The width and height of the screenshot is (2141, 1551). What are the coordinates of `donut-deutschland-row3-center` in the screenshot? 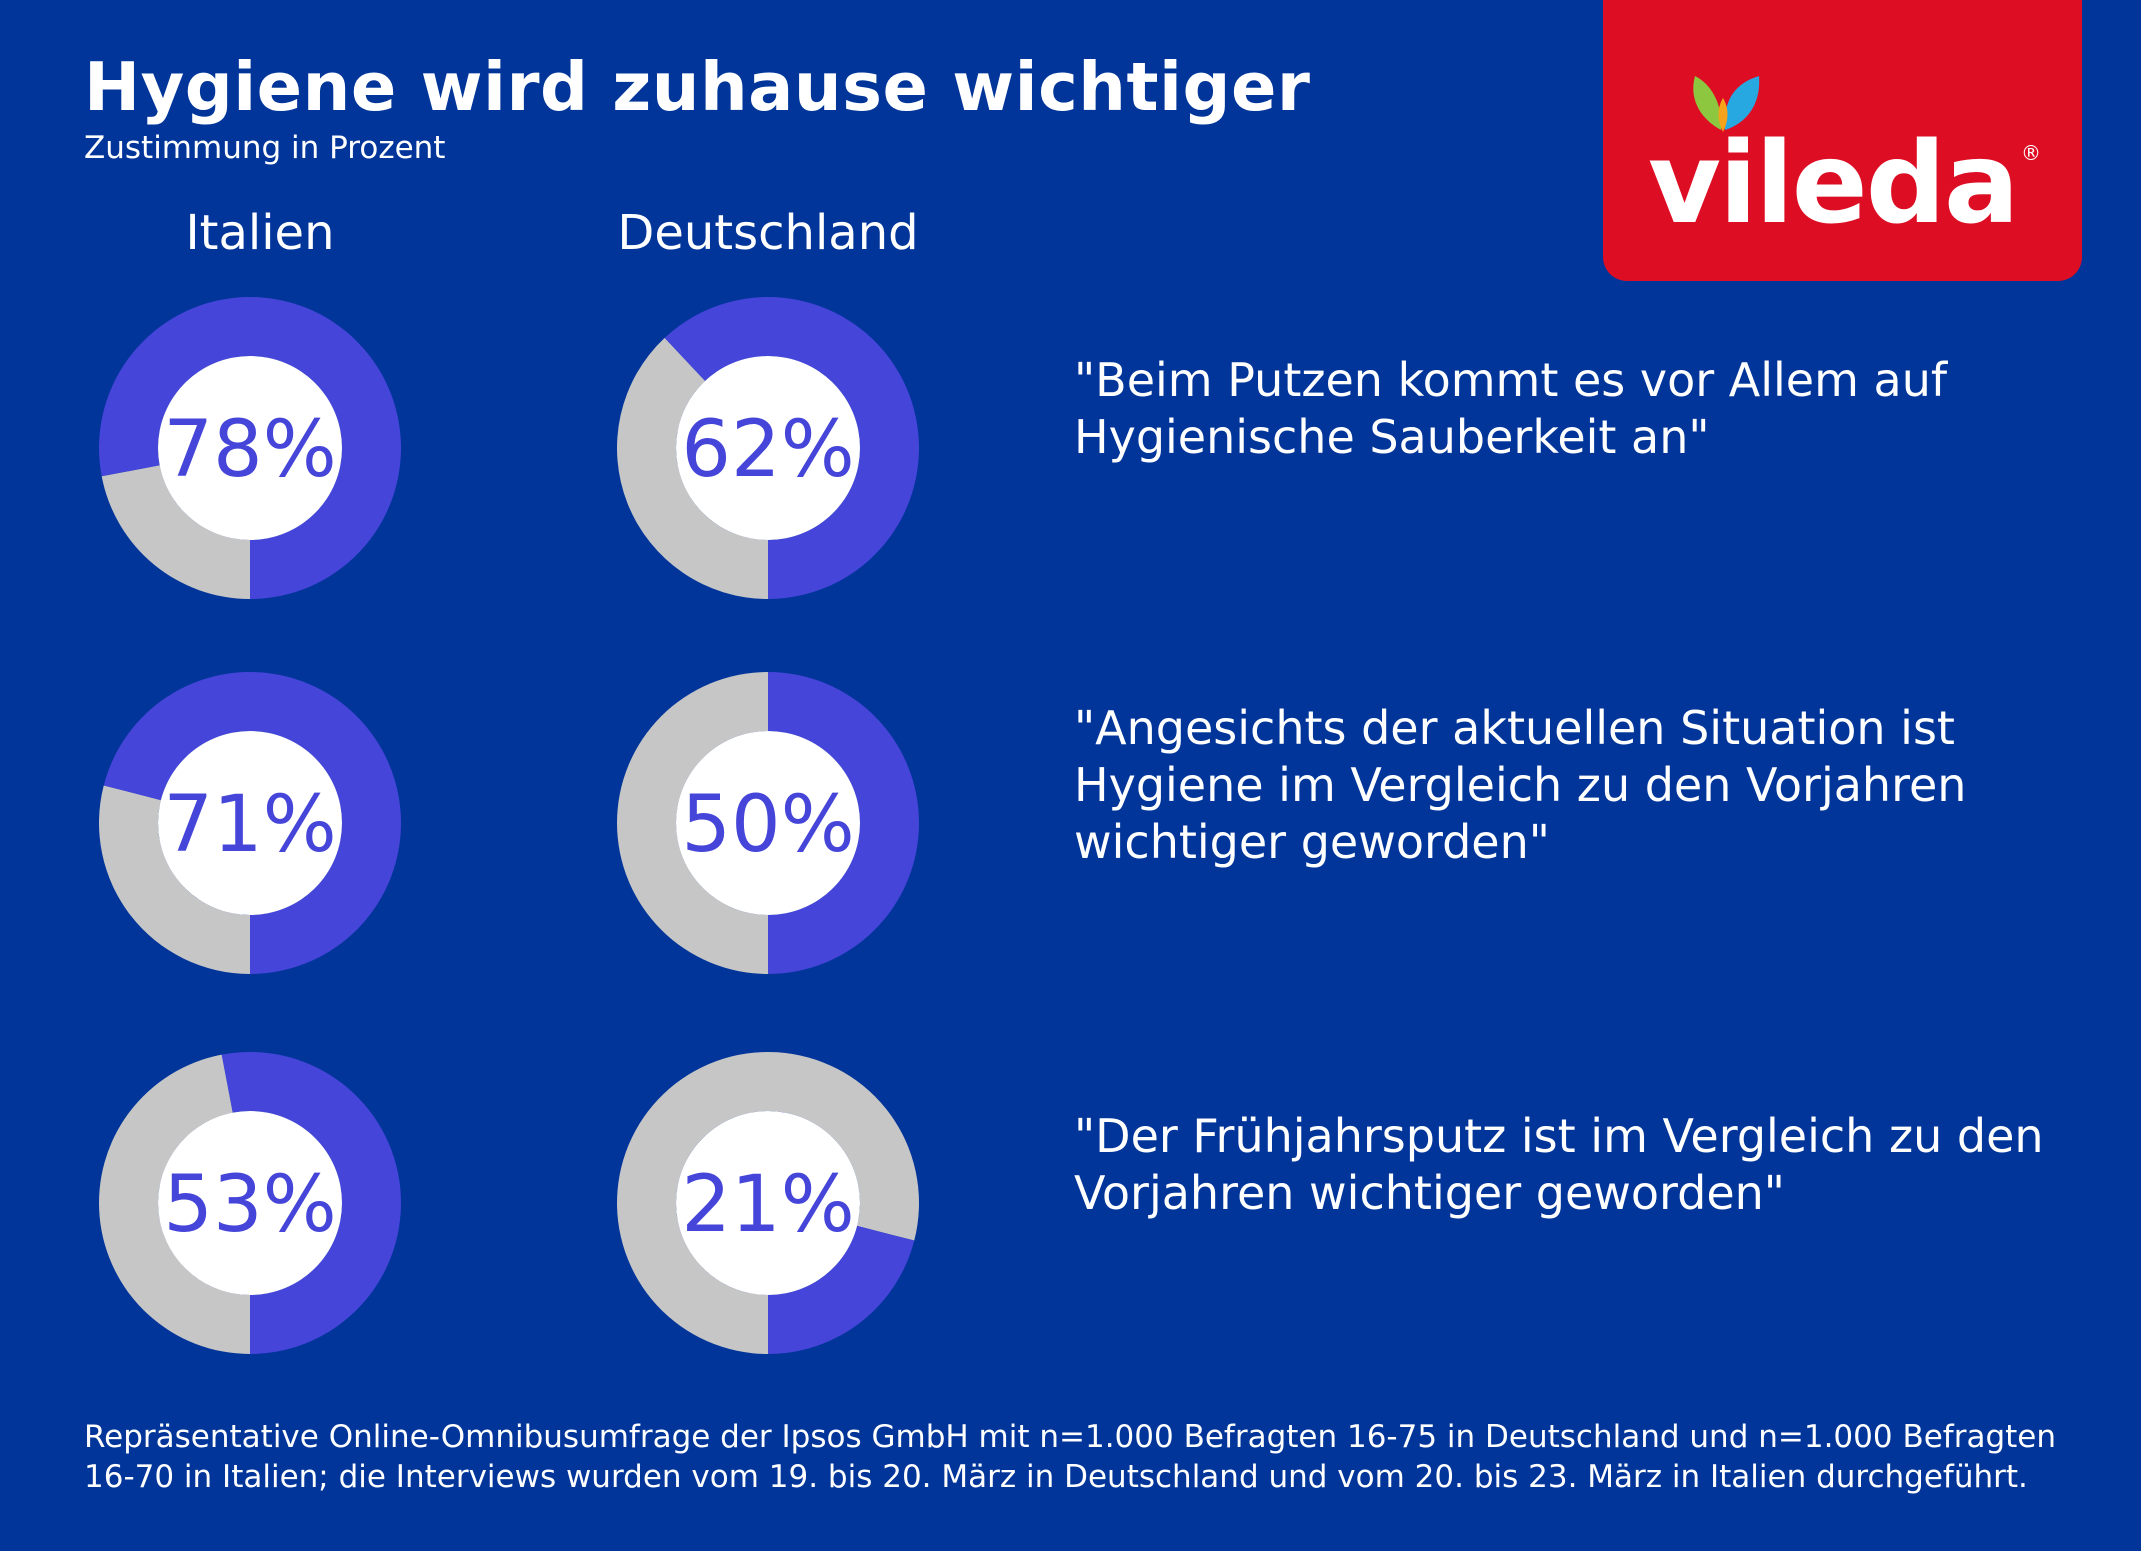 It's located at (768, 1203).